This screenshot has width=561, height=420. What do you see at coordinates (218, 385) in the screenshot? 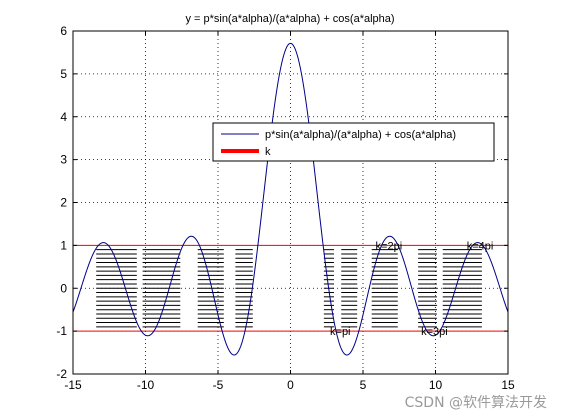
I see `x-tick-label: -5` at bounding box center [218, 385].